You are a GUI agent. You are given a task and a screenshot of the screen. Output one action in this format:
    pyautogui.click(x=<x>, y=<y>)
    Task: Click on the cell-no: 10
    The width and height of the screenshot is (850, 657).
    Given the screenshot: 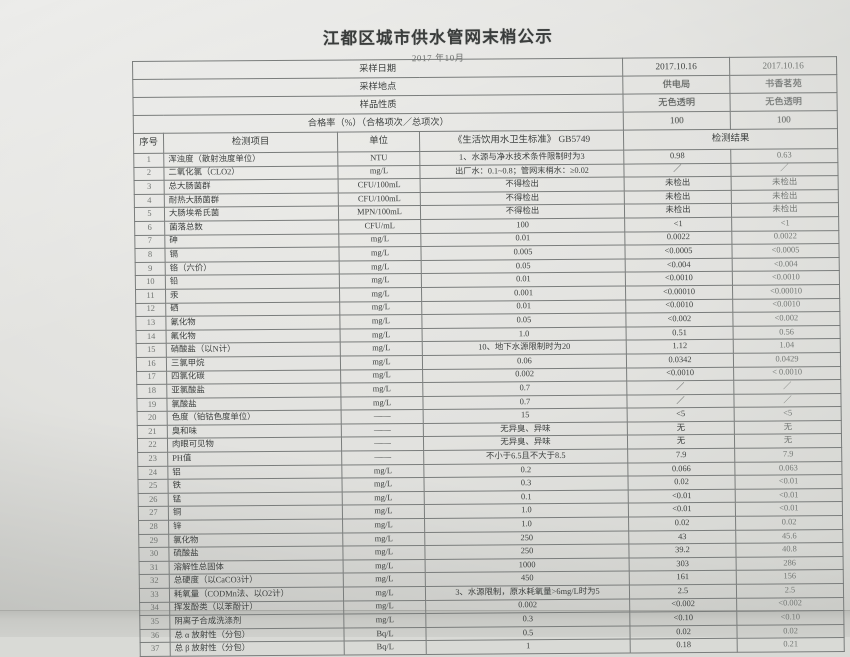 What is the action you would take?
    pyautogui.click(x=150, y=282)
    